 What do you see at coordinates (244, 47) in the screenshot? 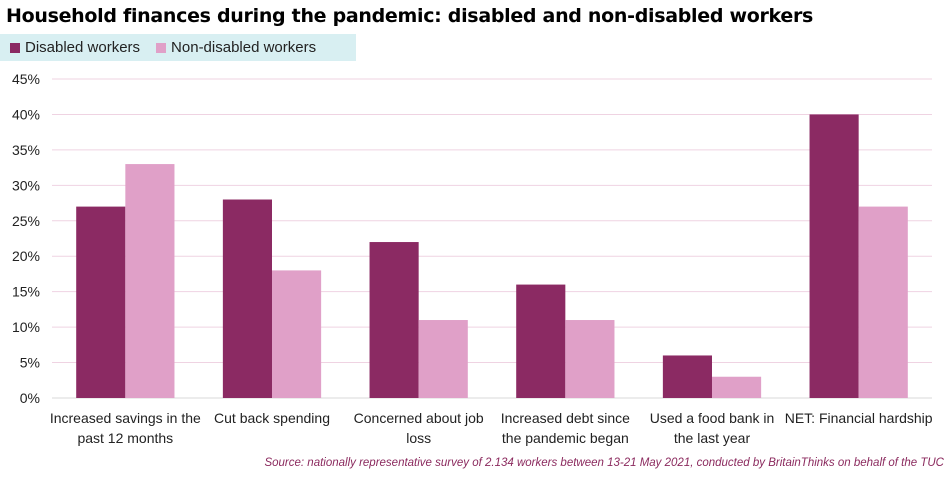
I see `legend-label-non-disabled: Non-disabled workers` at bounding box center [244, 47].